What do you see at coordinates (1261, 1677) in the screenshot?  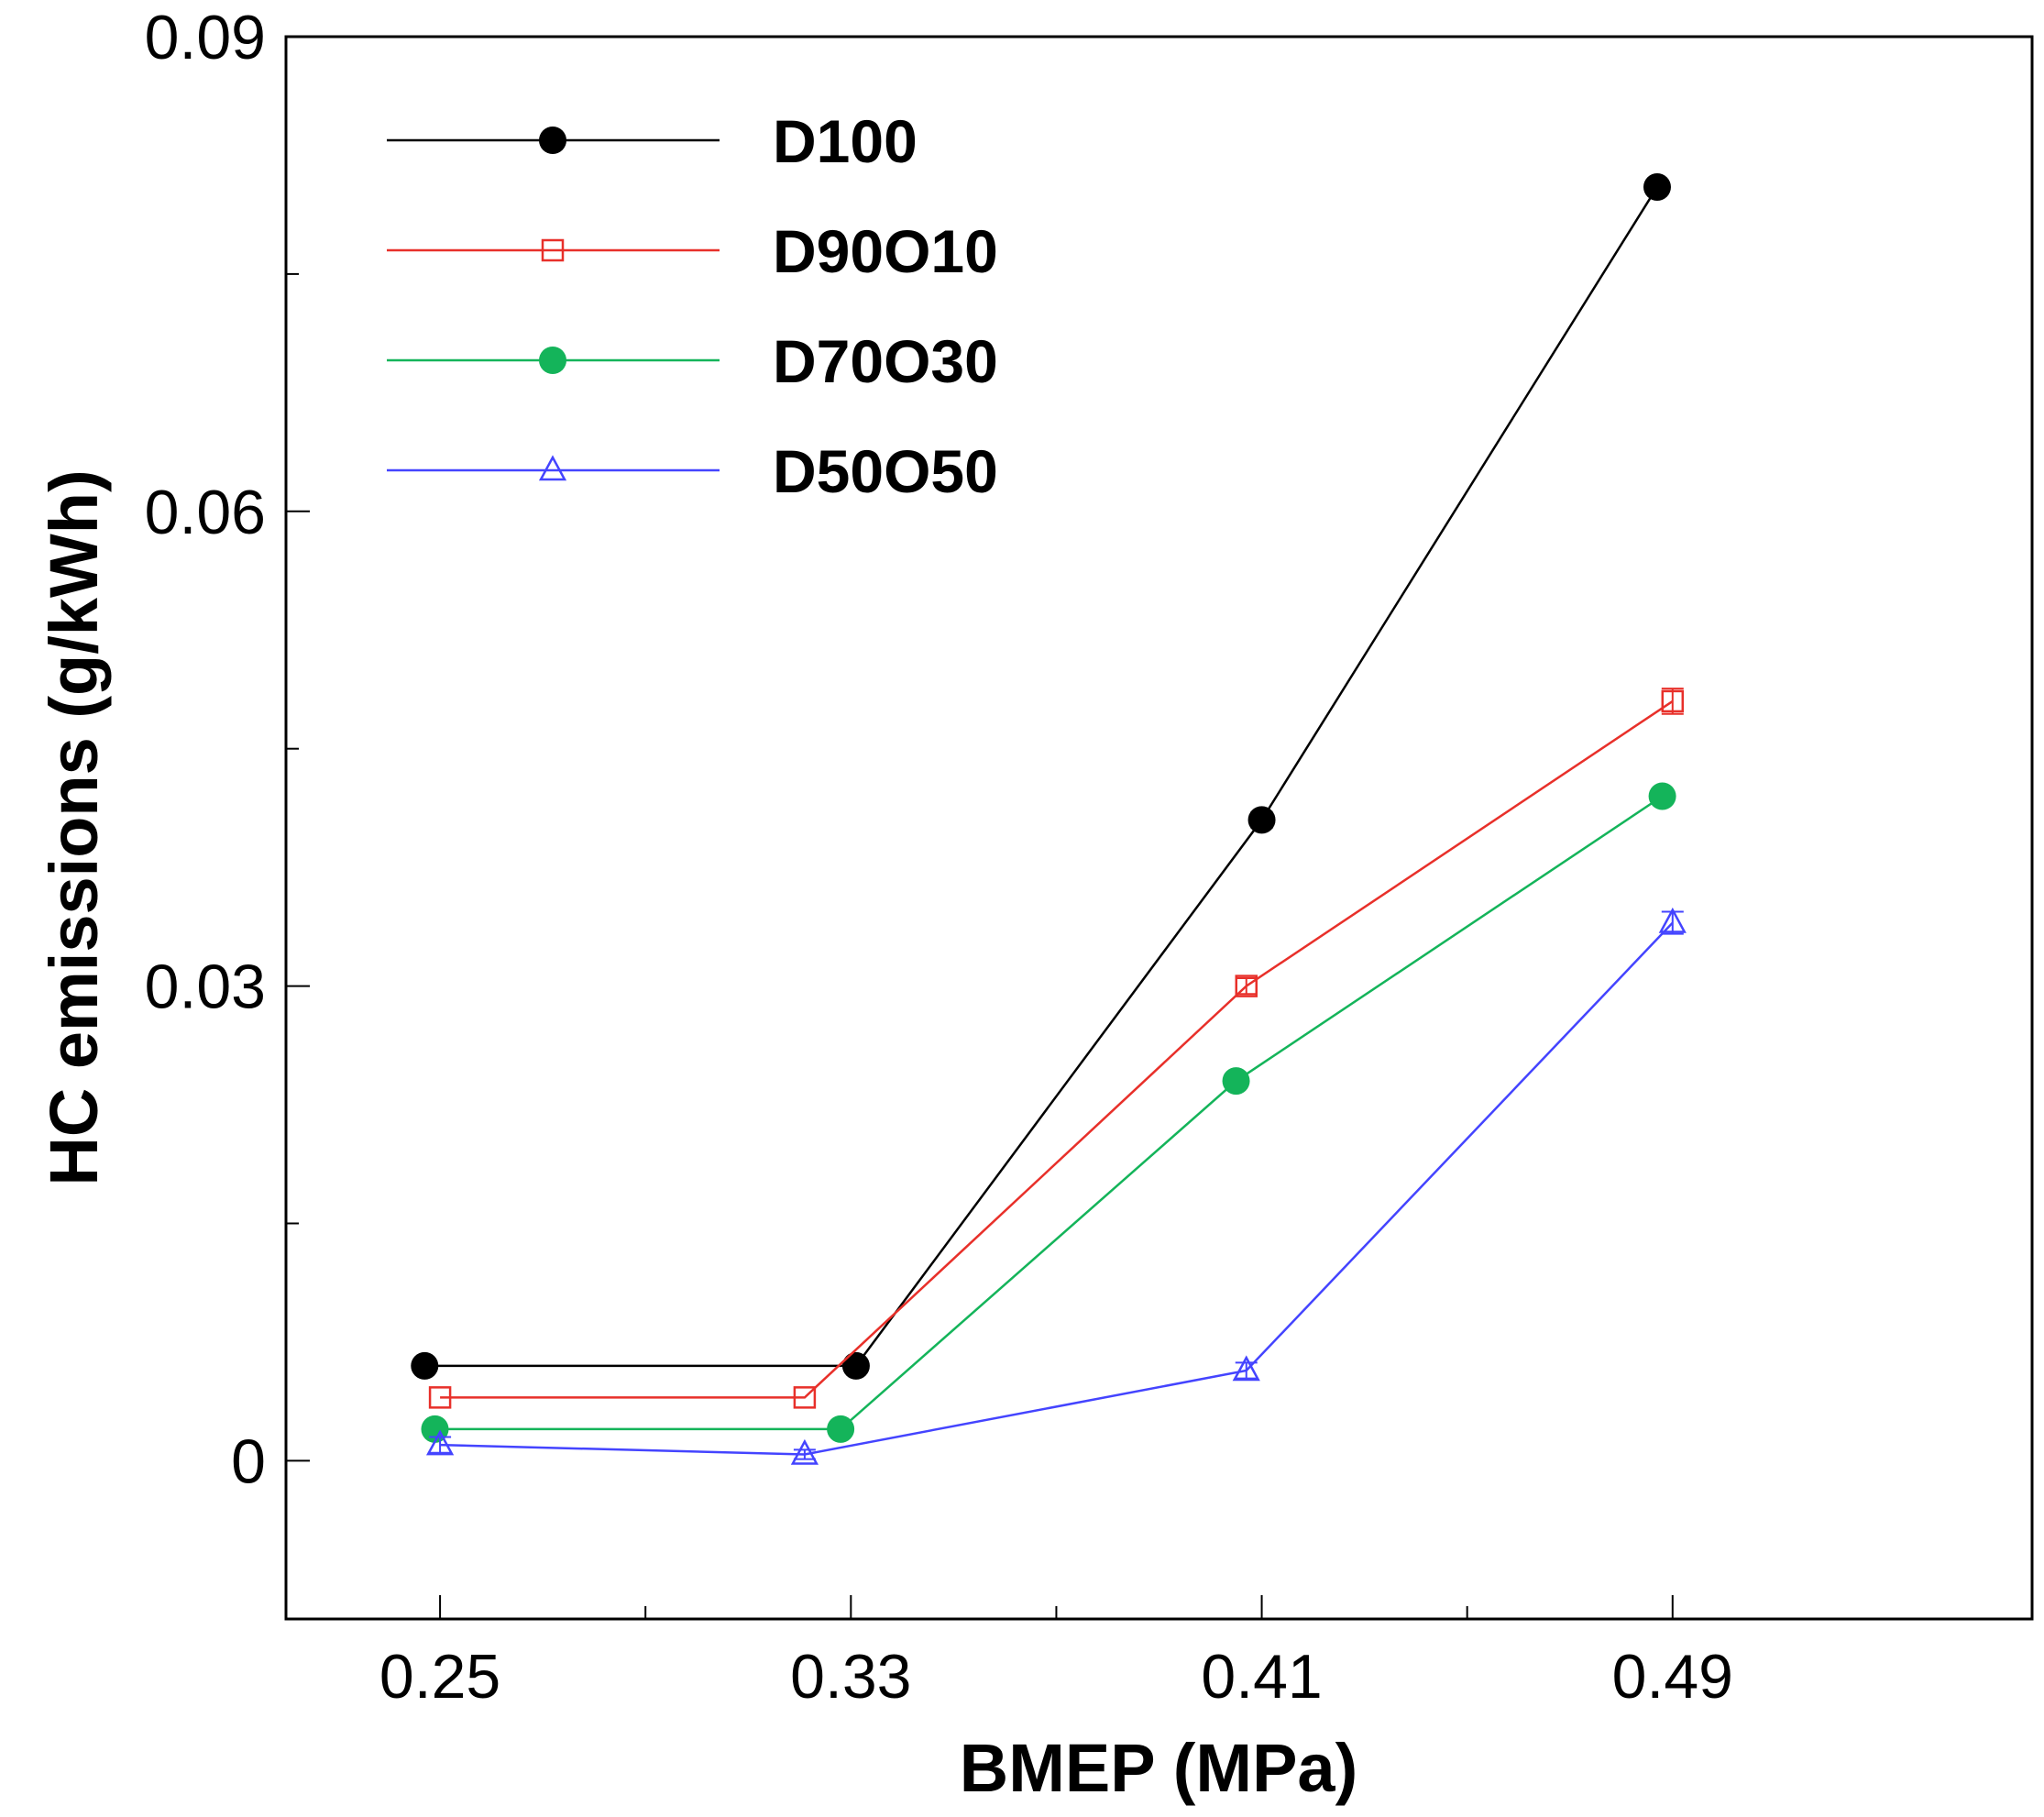 I see `x-tick-label: 0.41` at bounding box center [1261, 1677].